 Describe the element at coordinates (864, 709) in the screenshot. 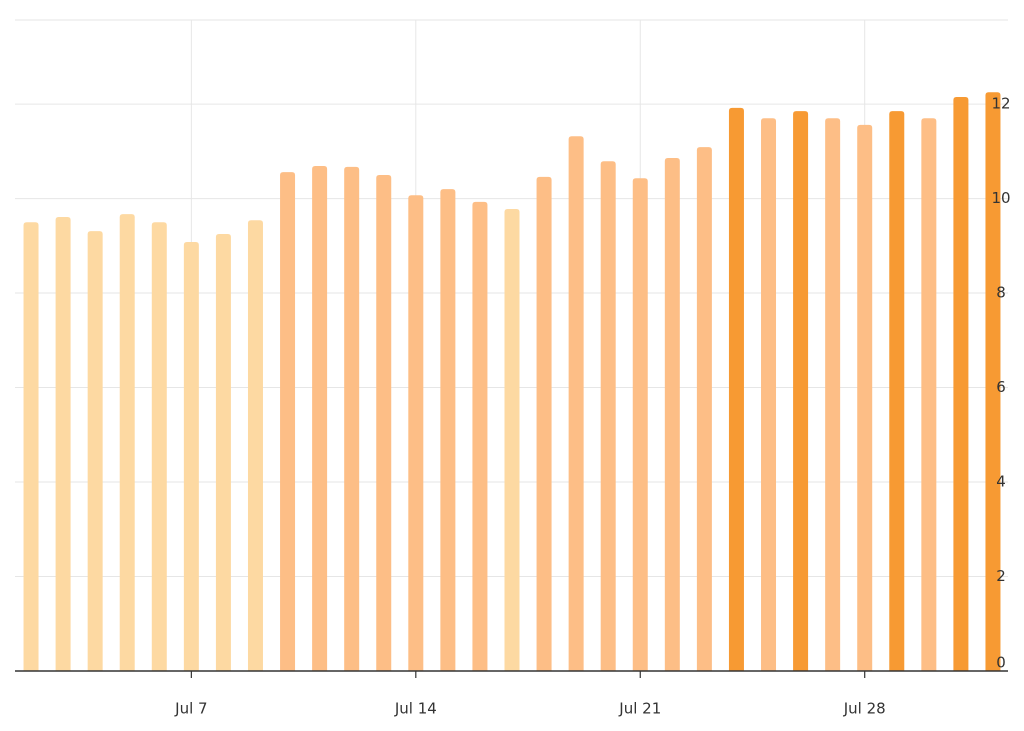

I see `x-tick-label: Jul 28` at that location.